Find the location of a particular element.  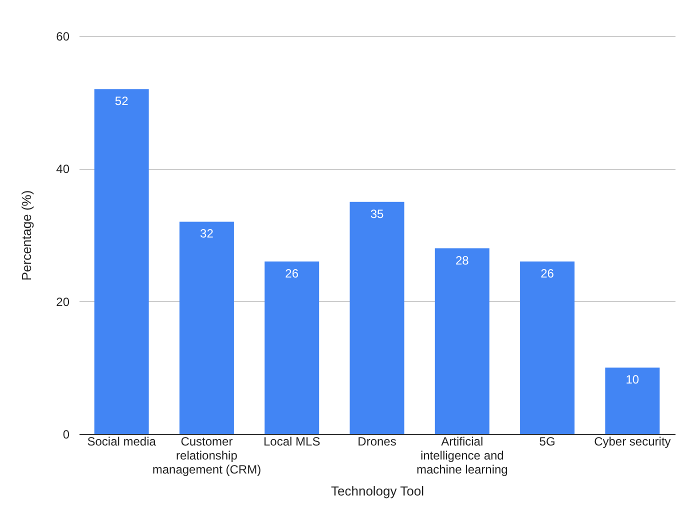

data-label: 32 is located at coordinates (207, 233).